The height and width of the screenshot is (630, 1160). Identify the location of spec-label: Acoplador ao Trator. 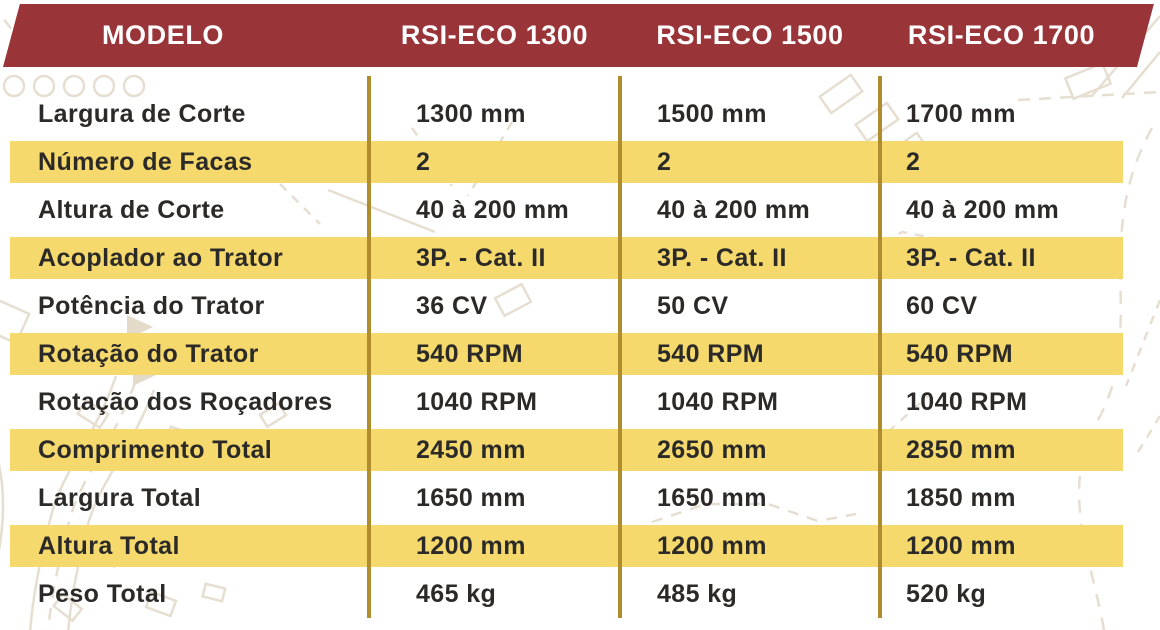
(161, 257).